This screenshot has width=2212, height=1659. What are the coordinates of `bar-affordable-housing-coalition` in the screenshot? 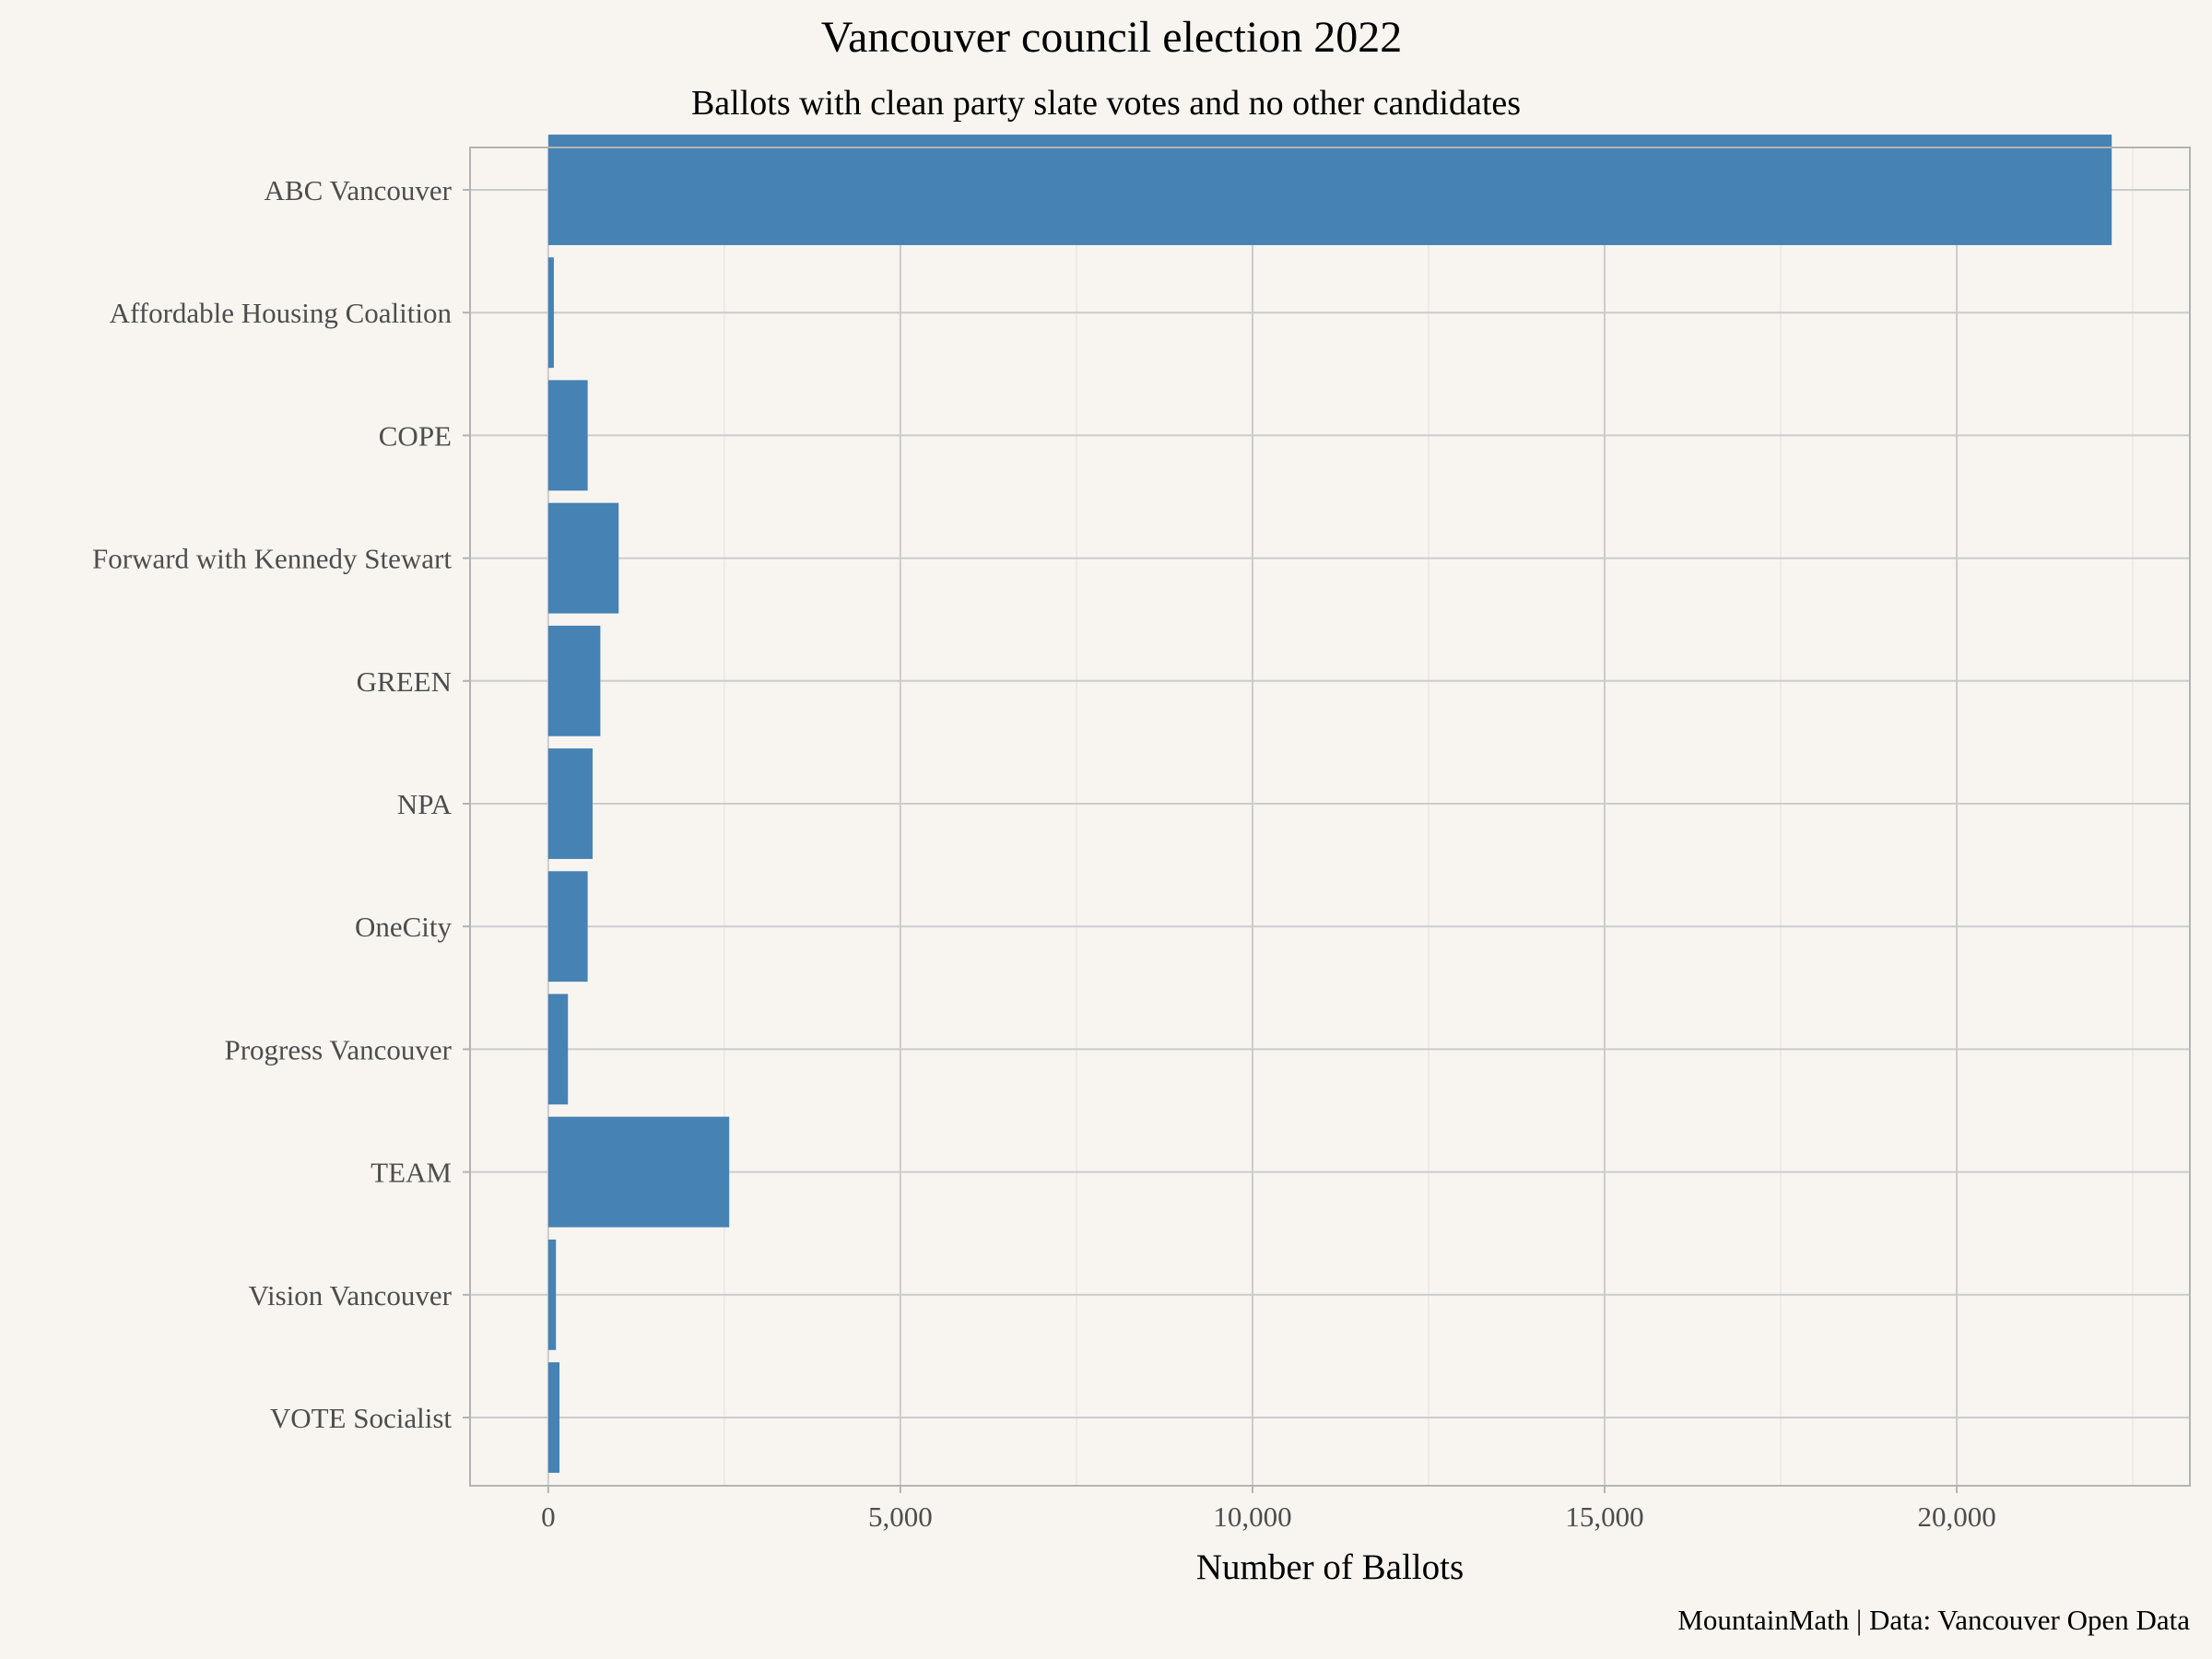 It's located at (550, 313).